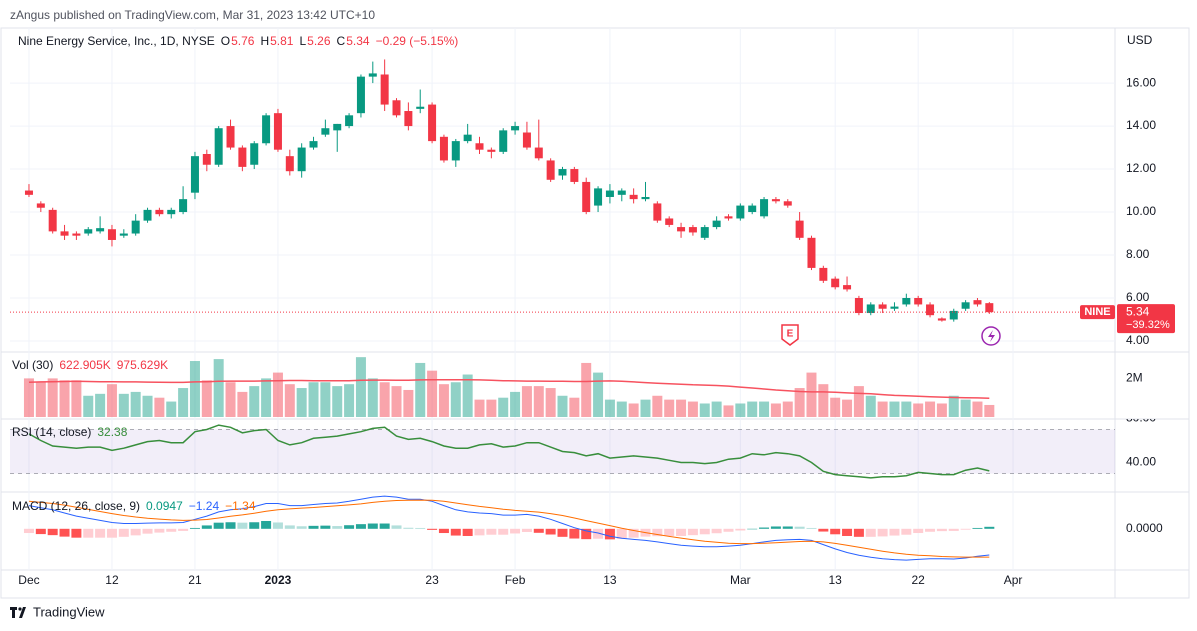  What do you see at coordinates (509, 451) in the screenshot?
I see `rsi-line` at bounding box center [509, 451].